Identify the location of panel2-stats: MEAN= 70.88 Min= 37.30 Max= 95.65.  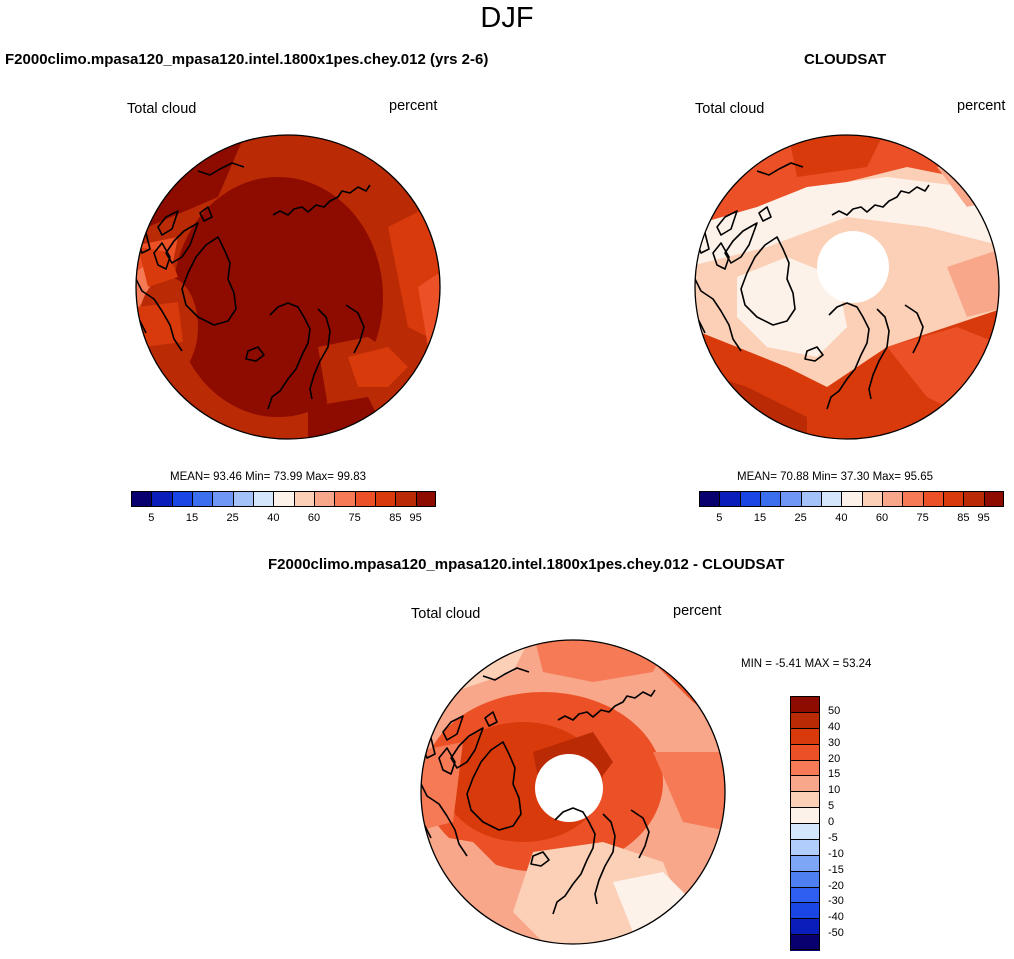
(835, 477).